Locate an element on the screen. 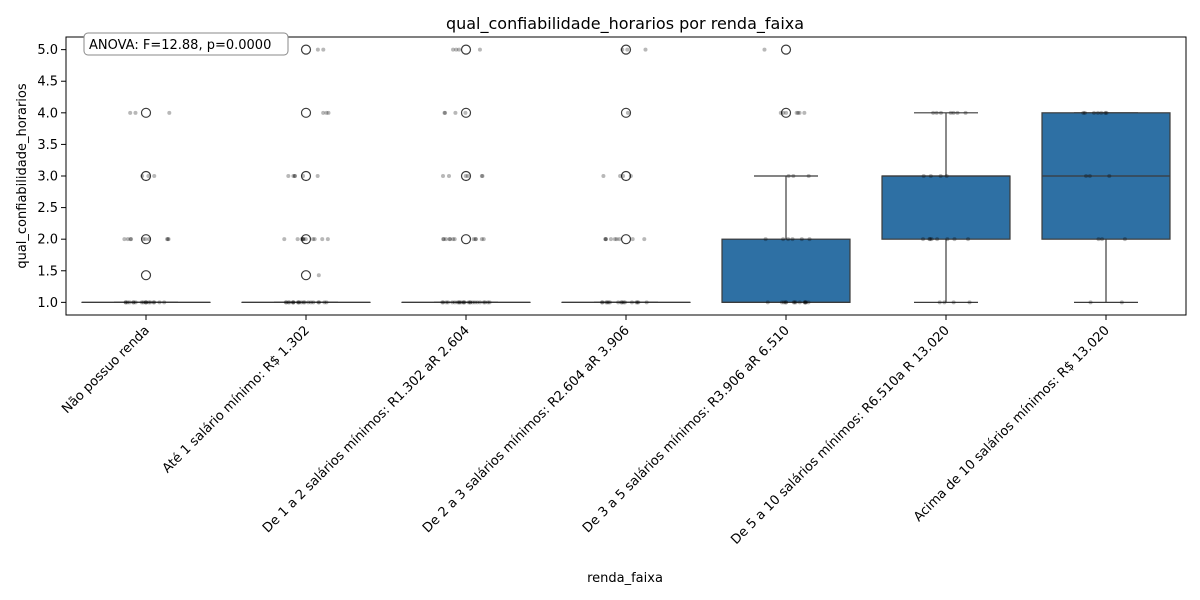 The height and width of the screenshot is (600, 1200). y-tick-label: 2.0 is located at coordinates (47, 240).